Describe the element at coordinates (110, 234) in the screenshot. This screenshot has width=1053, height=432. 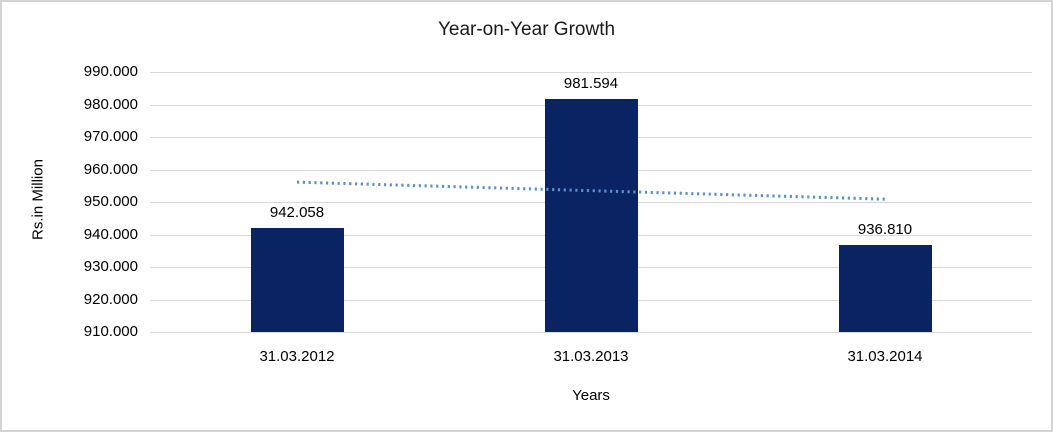
I see `y-tick-label: 940.000` at that location.